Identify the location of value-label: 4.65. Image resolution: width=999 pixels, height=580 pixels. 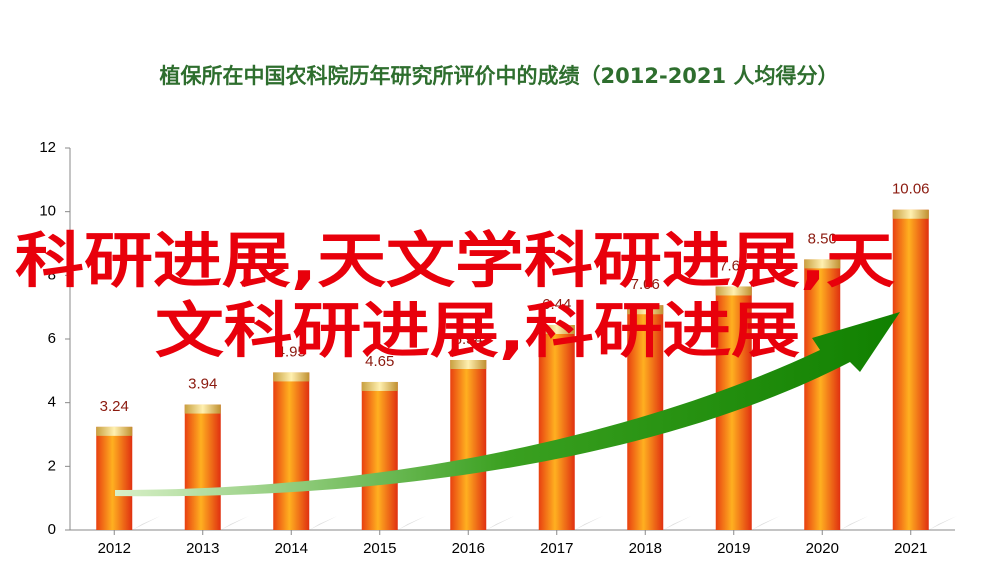
(379, 361).